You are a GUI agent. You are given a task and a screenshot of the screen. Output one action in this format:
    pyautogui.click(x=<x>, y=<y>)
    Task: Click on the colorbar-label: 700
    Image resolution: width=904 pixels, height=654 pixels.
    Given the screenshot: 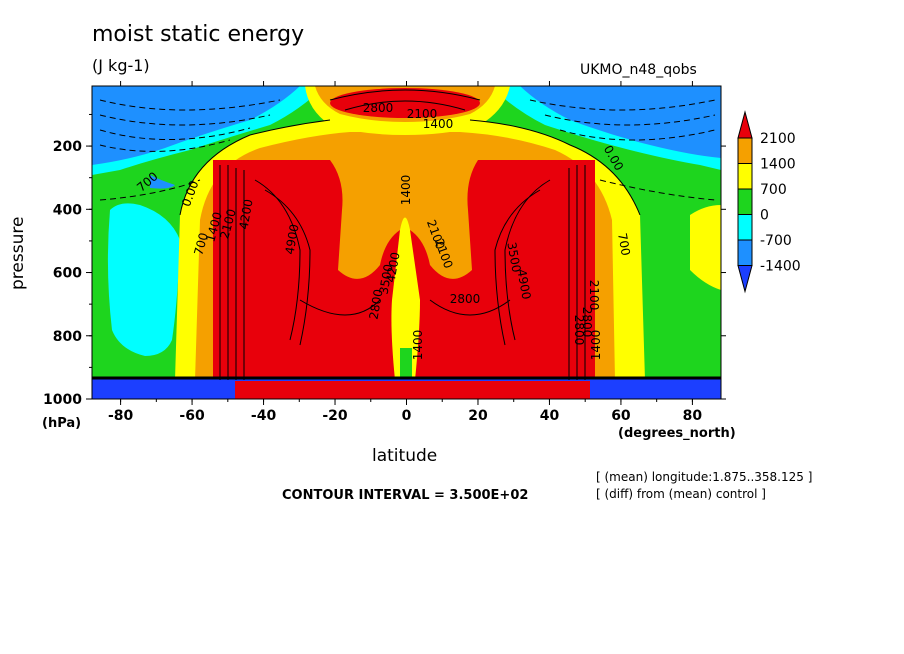 What is the action you would take?
    pyautogui.click(x=773, y=190)
    